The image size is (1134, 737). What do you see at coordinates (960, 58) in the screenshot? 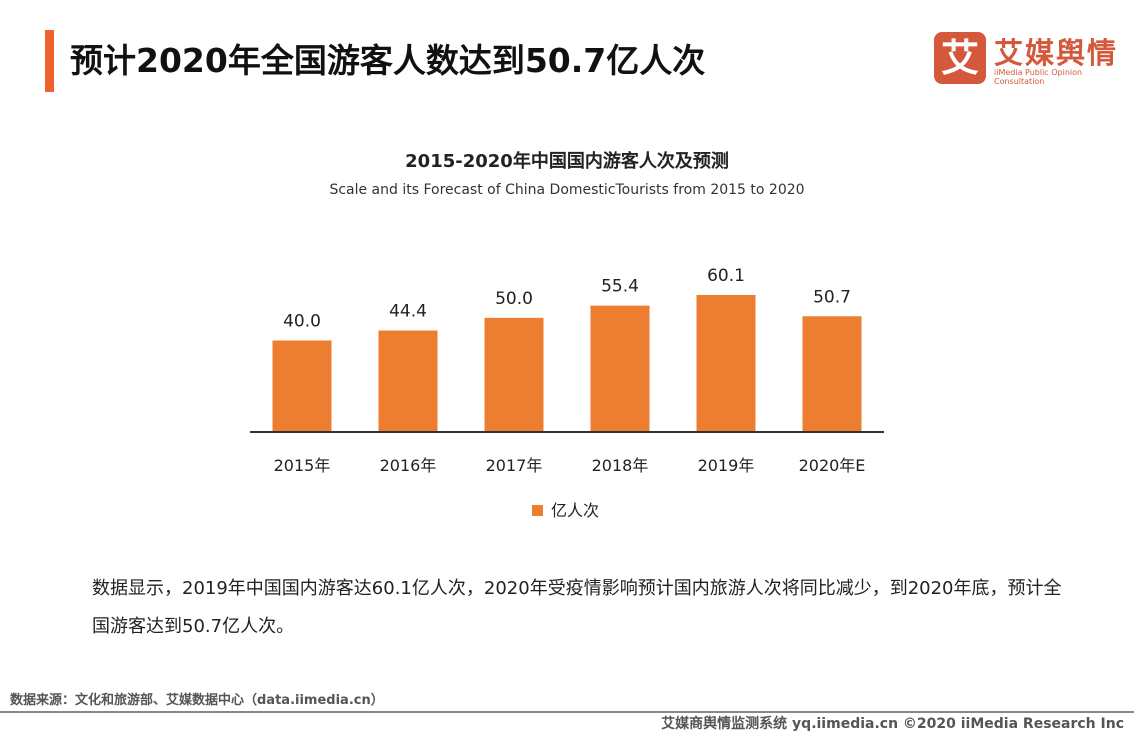
I see `logo-mark: 艾` at bounding box center [960, 58].